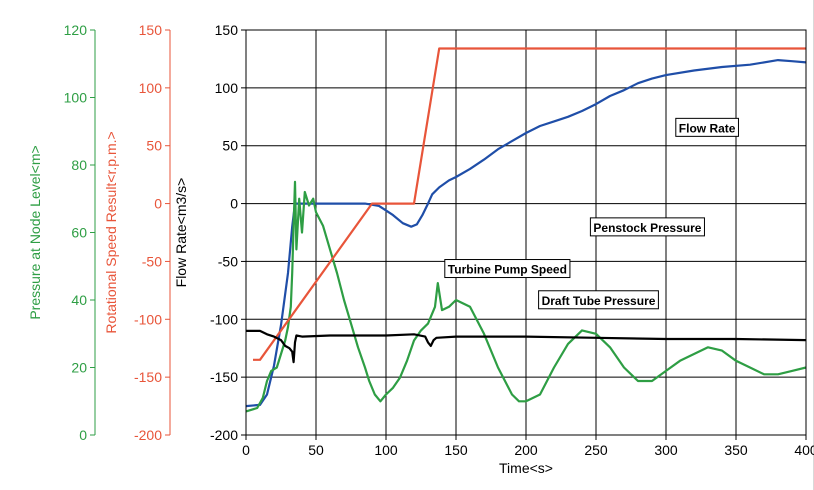  What do you see at coordinates (227, 30) in the screenshot?
I see `flow-tick-label: 150` at bounding box center [227, 30].